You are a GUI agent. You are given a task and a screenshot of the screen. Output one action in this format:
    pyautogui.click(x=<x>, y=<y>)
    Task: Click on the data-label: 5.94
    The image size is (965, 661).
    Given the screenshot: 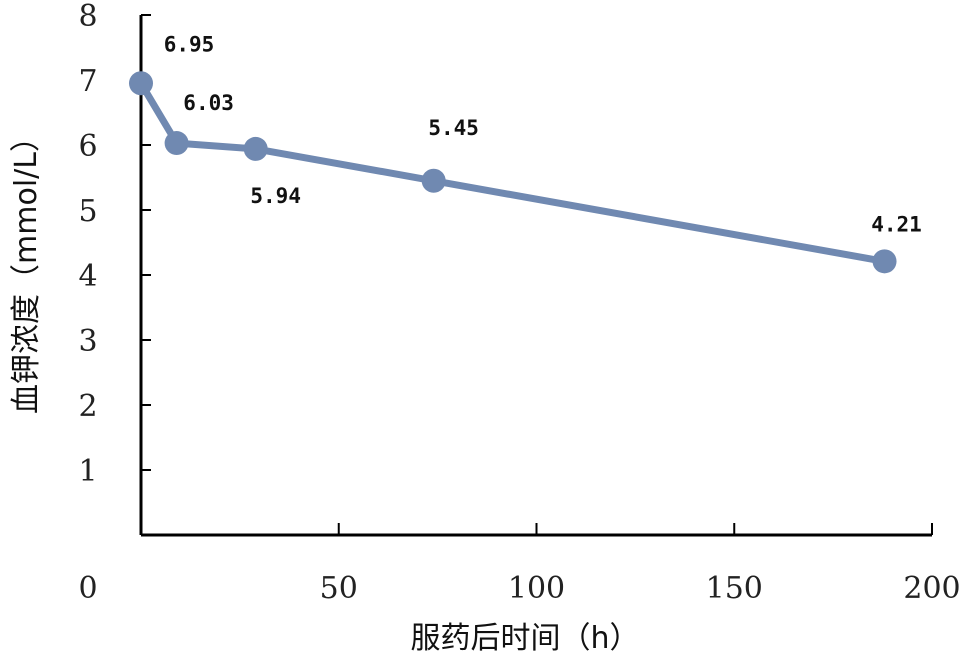 What is the action you would take?
    pyautogui.click(x=275, y=196)
    